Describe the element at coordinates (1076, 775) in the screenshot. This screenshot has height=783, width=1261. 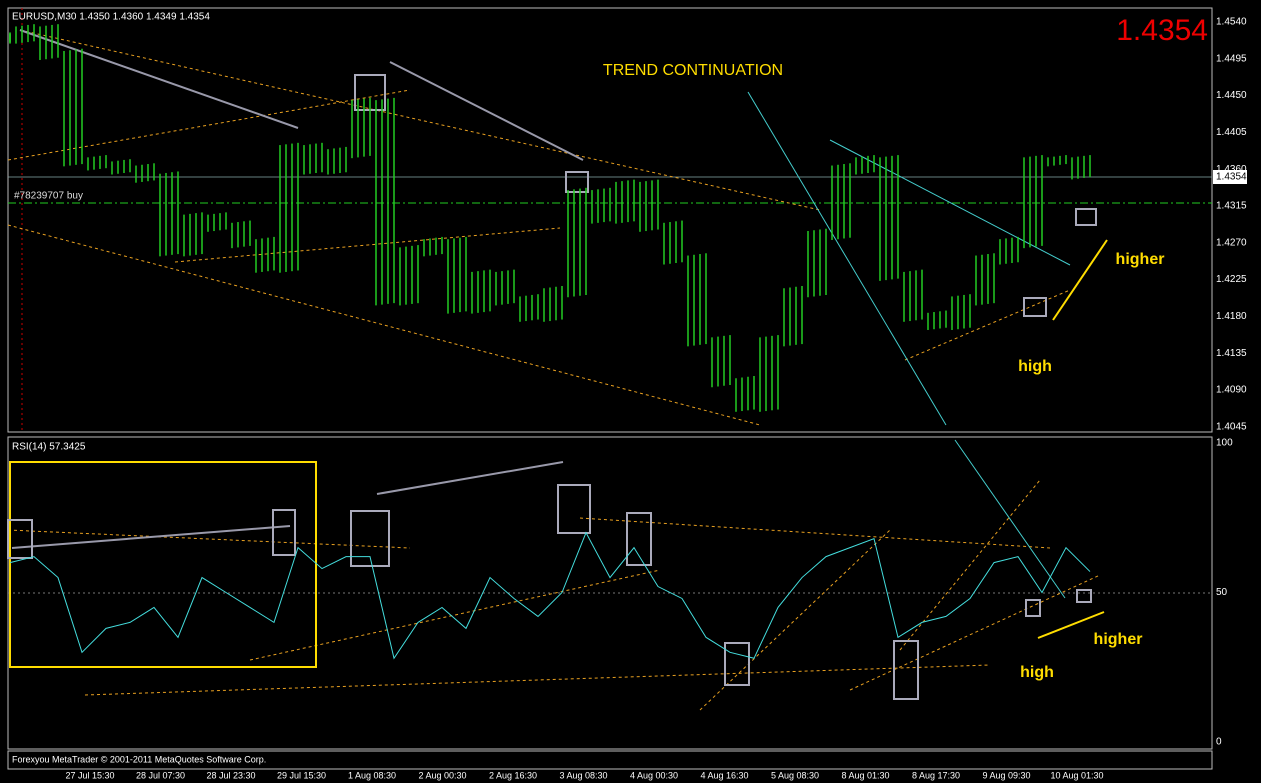
I see `time-label: 10 Aug 01:30` at that location.